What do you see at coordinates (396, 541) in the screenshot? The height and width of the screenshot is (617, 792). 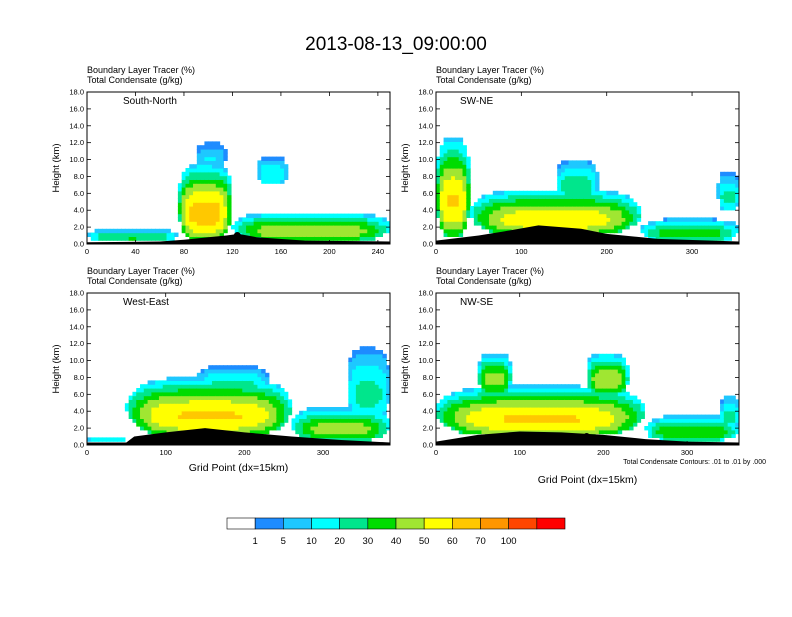 I see `colorbar-label: 40` at bounding box center [396, 541].